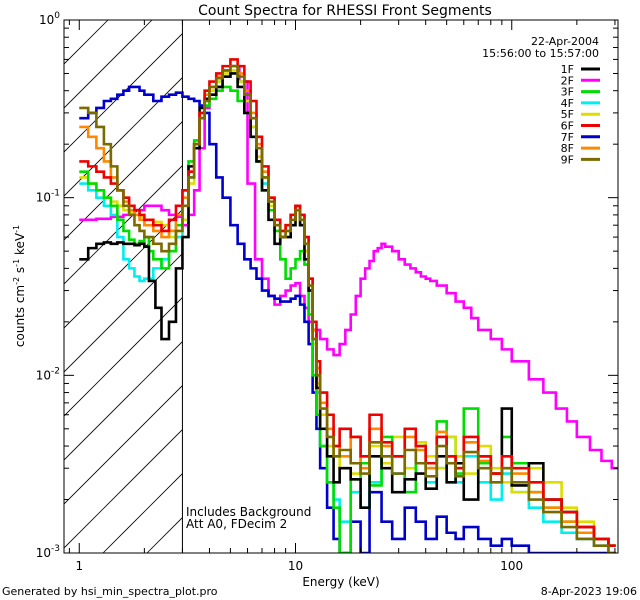  I want to click on footer-timestamp: 8-Apr-2023 19:06, so click(589, 591).